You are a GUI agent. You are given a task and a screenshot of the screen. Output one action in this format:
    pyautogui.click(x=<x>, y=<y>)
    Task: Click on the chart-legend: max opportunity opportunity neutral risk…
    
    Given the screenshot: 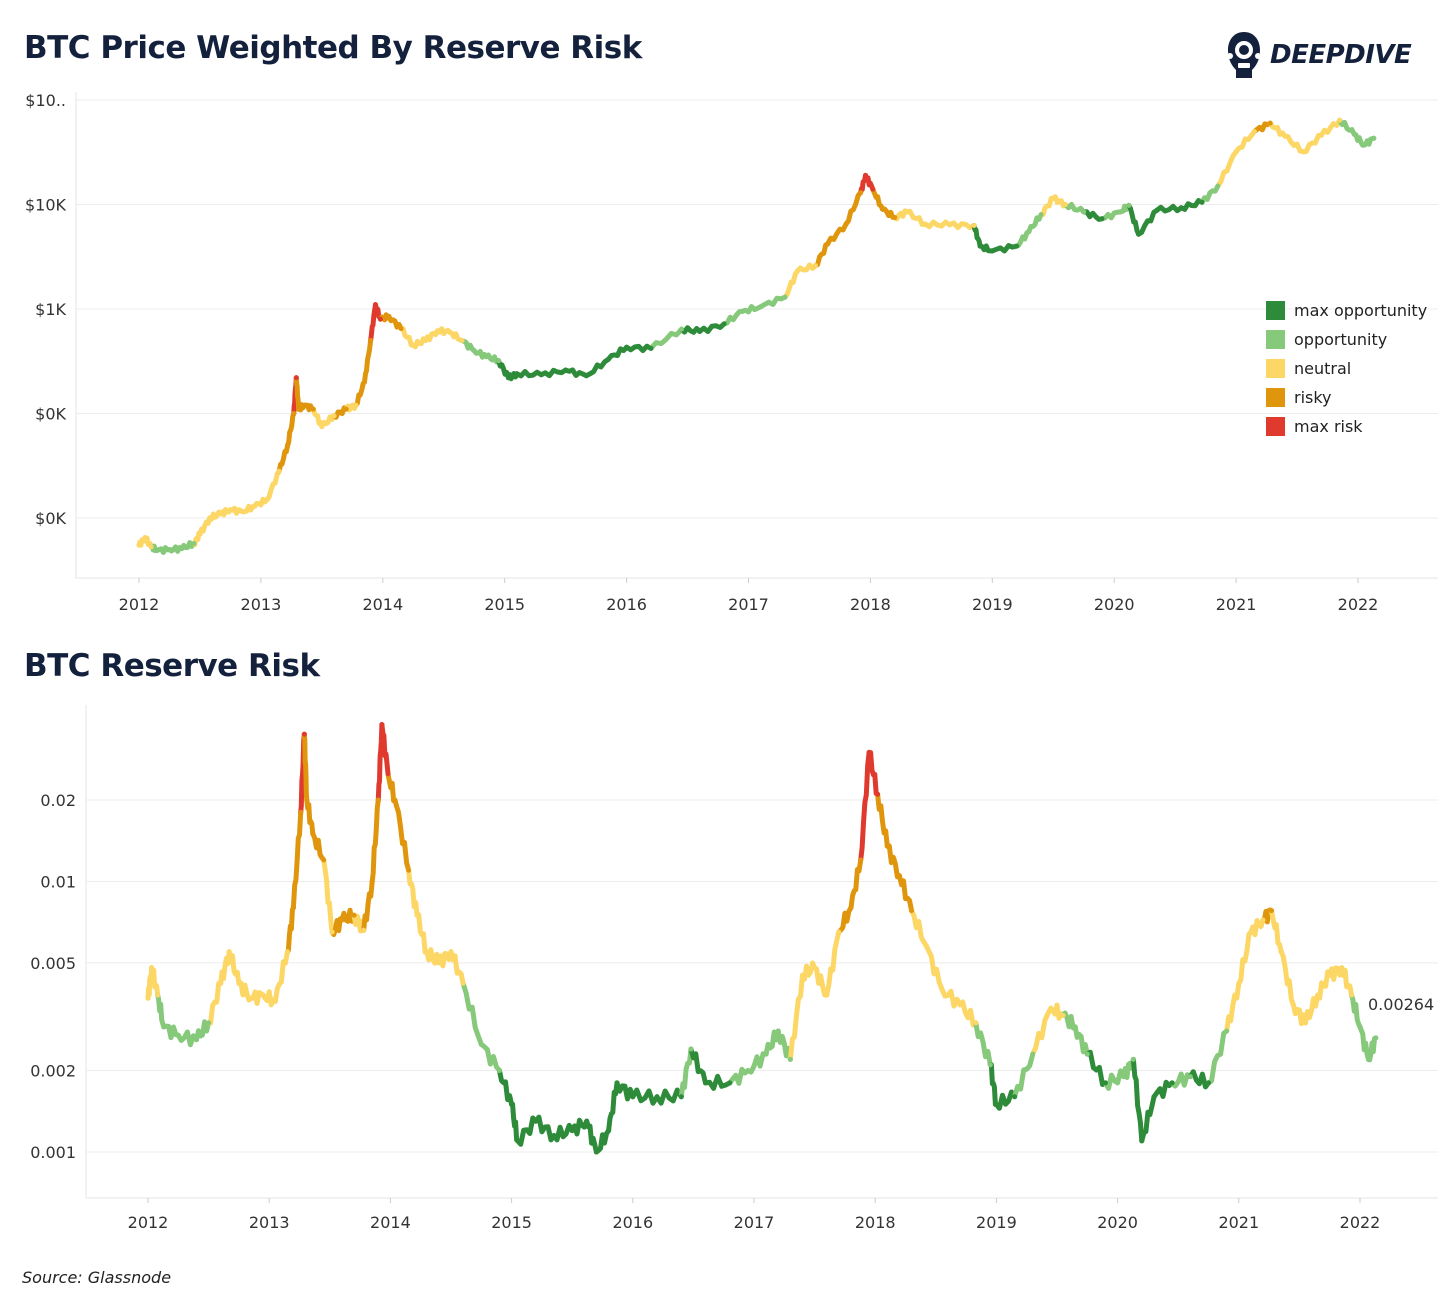 What is the action you would take?
    pyautogui.click(x=1346, y=368)
    